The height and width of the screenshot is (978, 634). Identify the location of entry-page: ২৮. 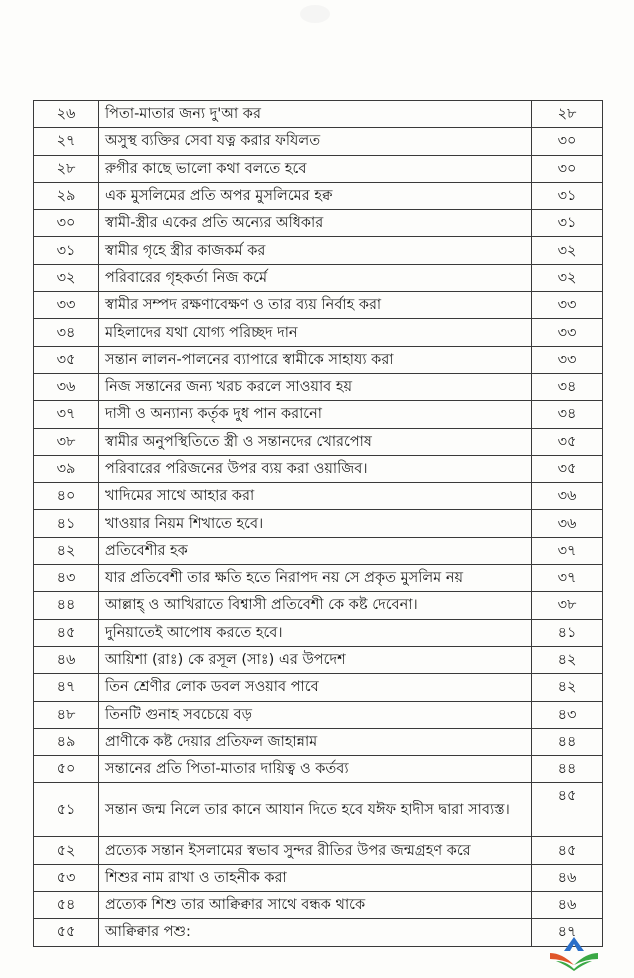
(567, 114).